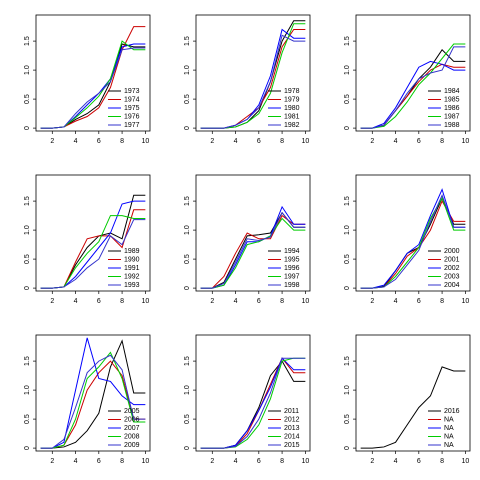 The height and width of the screenshot is (480, 480). What do you see at coordinates (132, 445) in the screenshot?
I see `legend-label: 2009` at bounding box center [132, 445].